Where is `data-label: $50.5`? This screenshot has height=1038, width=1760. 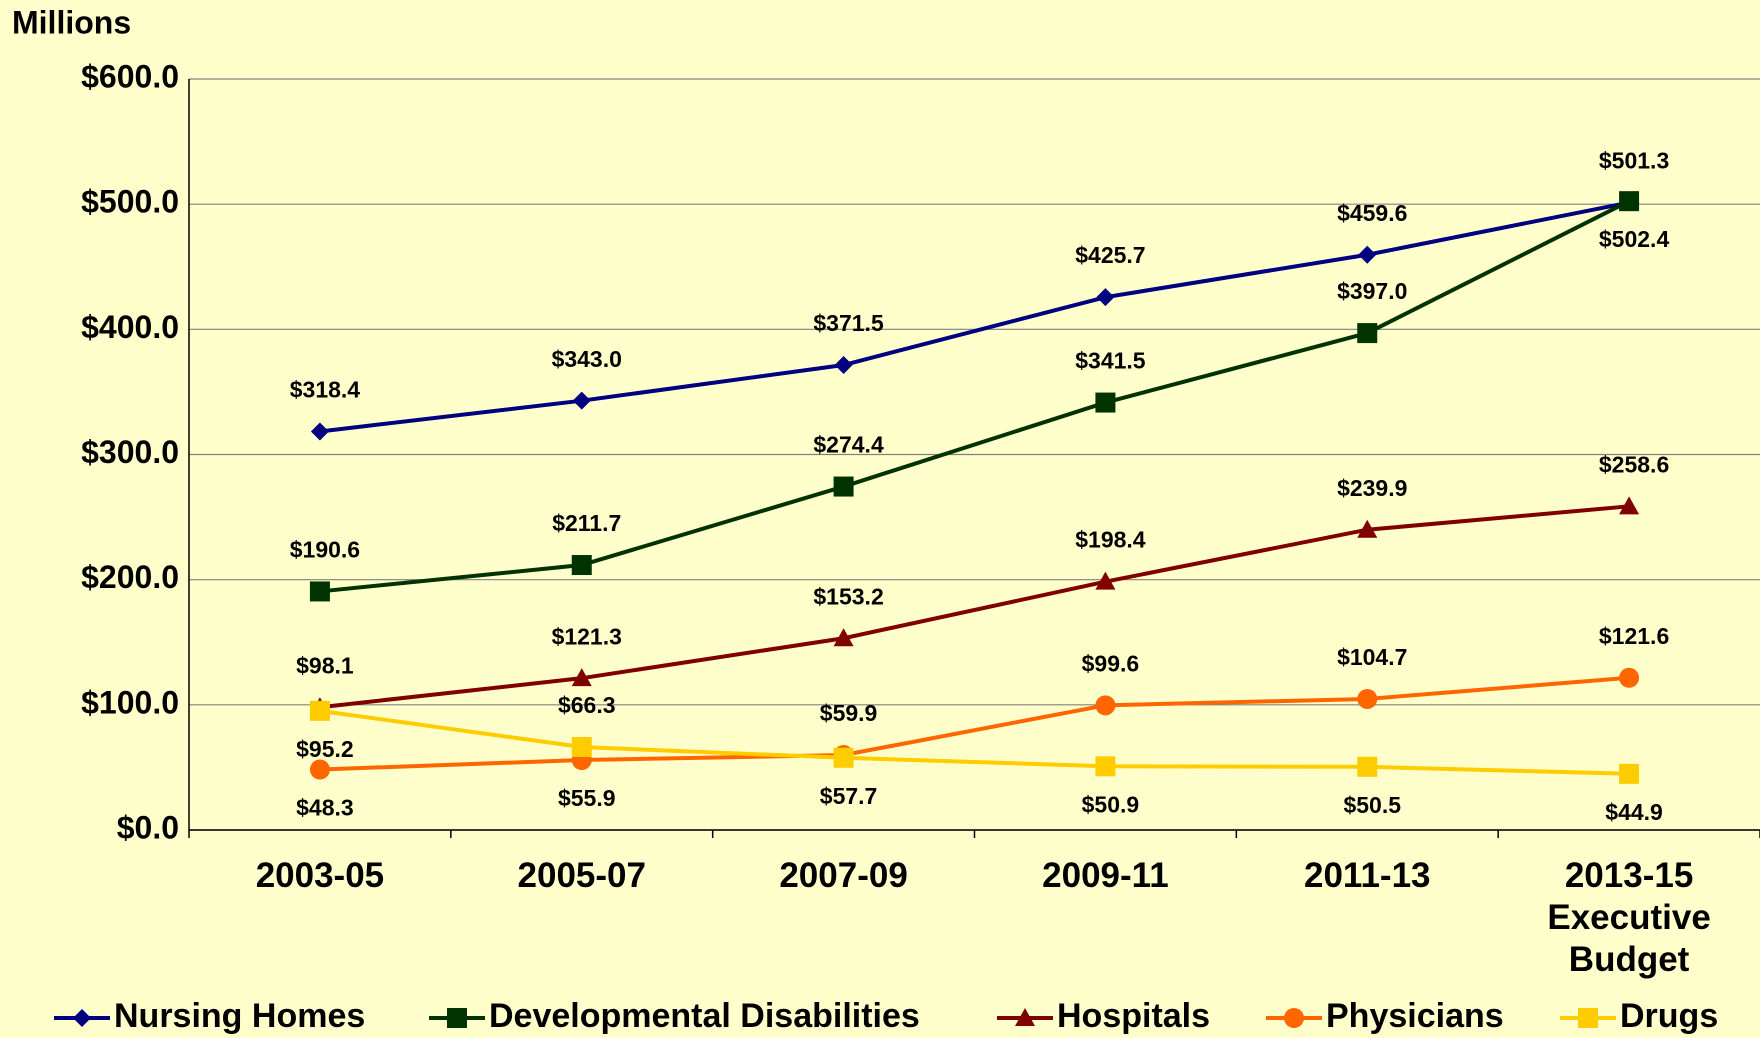 data-label: $50.5 is located at coordinates (1372, 805).